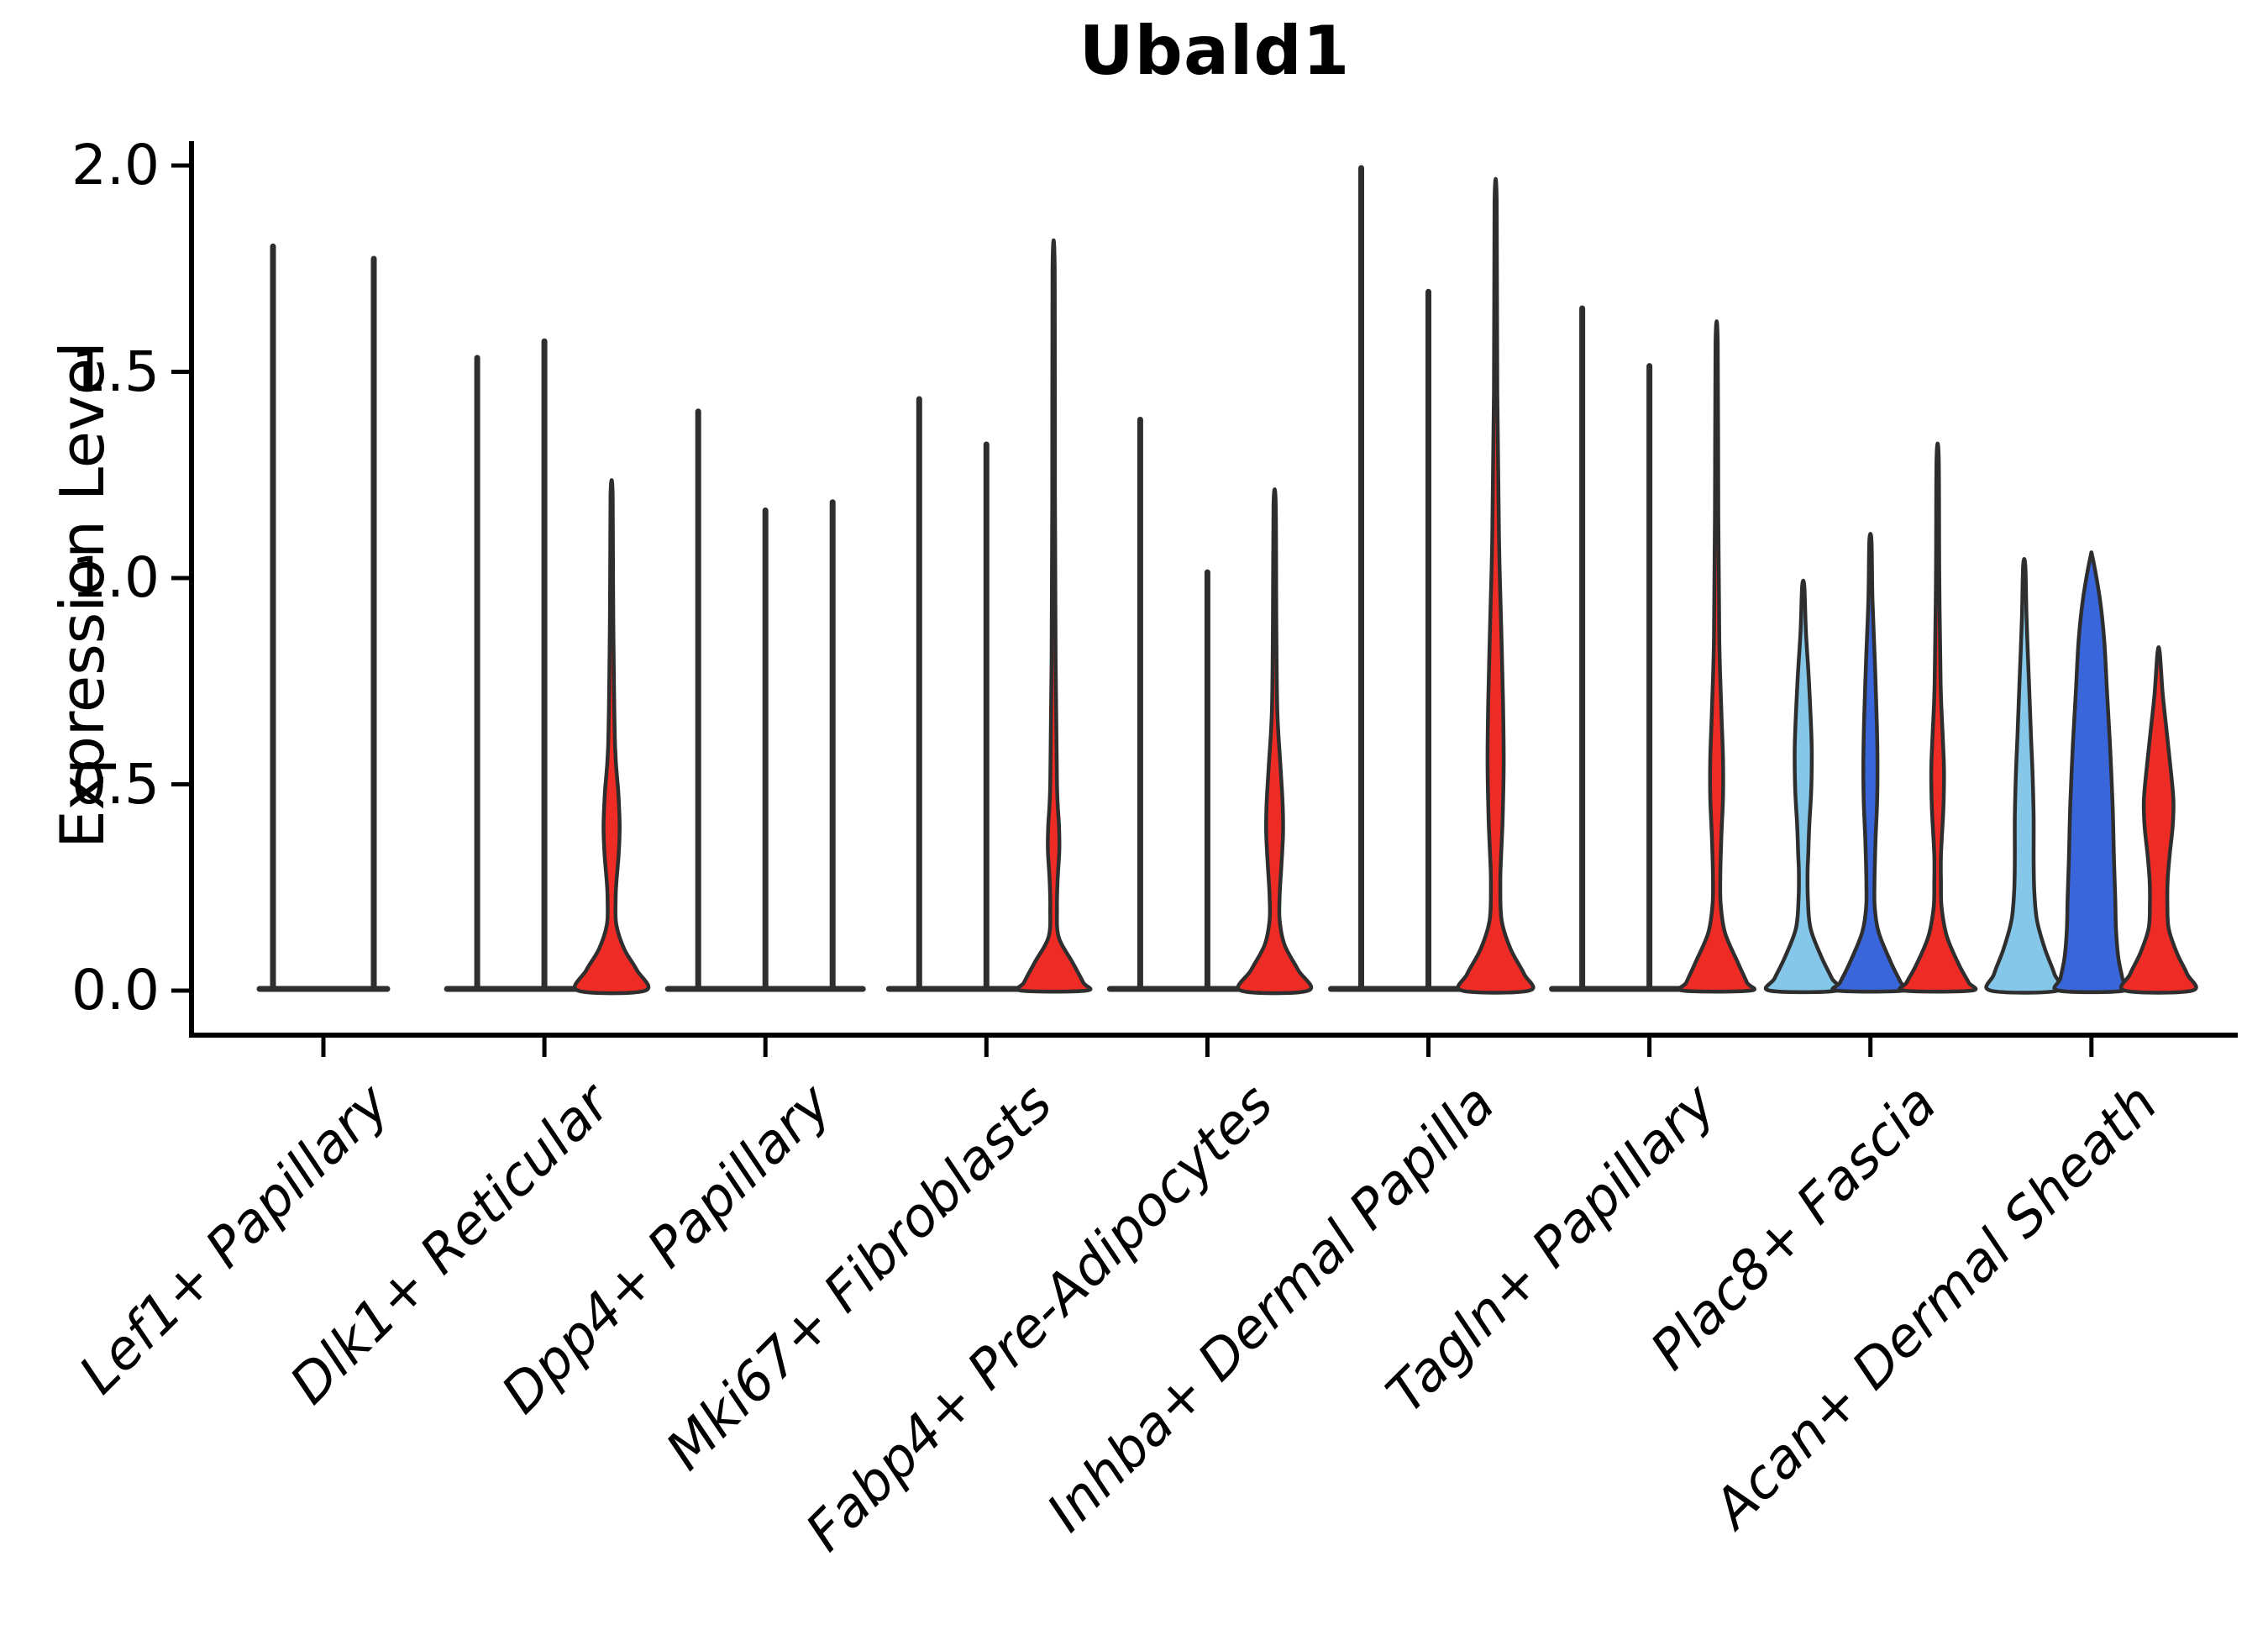 The height and width of the screenshot is (1651, 2268). I want to click on chart-title: Ubald1, so click(1215, 51).